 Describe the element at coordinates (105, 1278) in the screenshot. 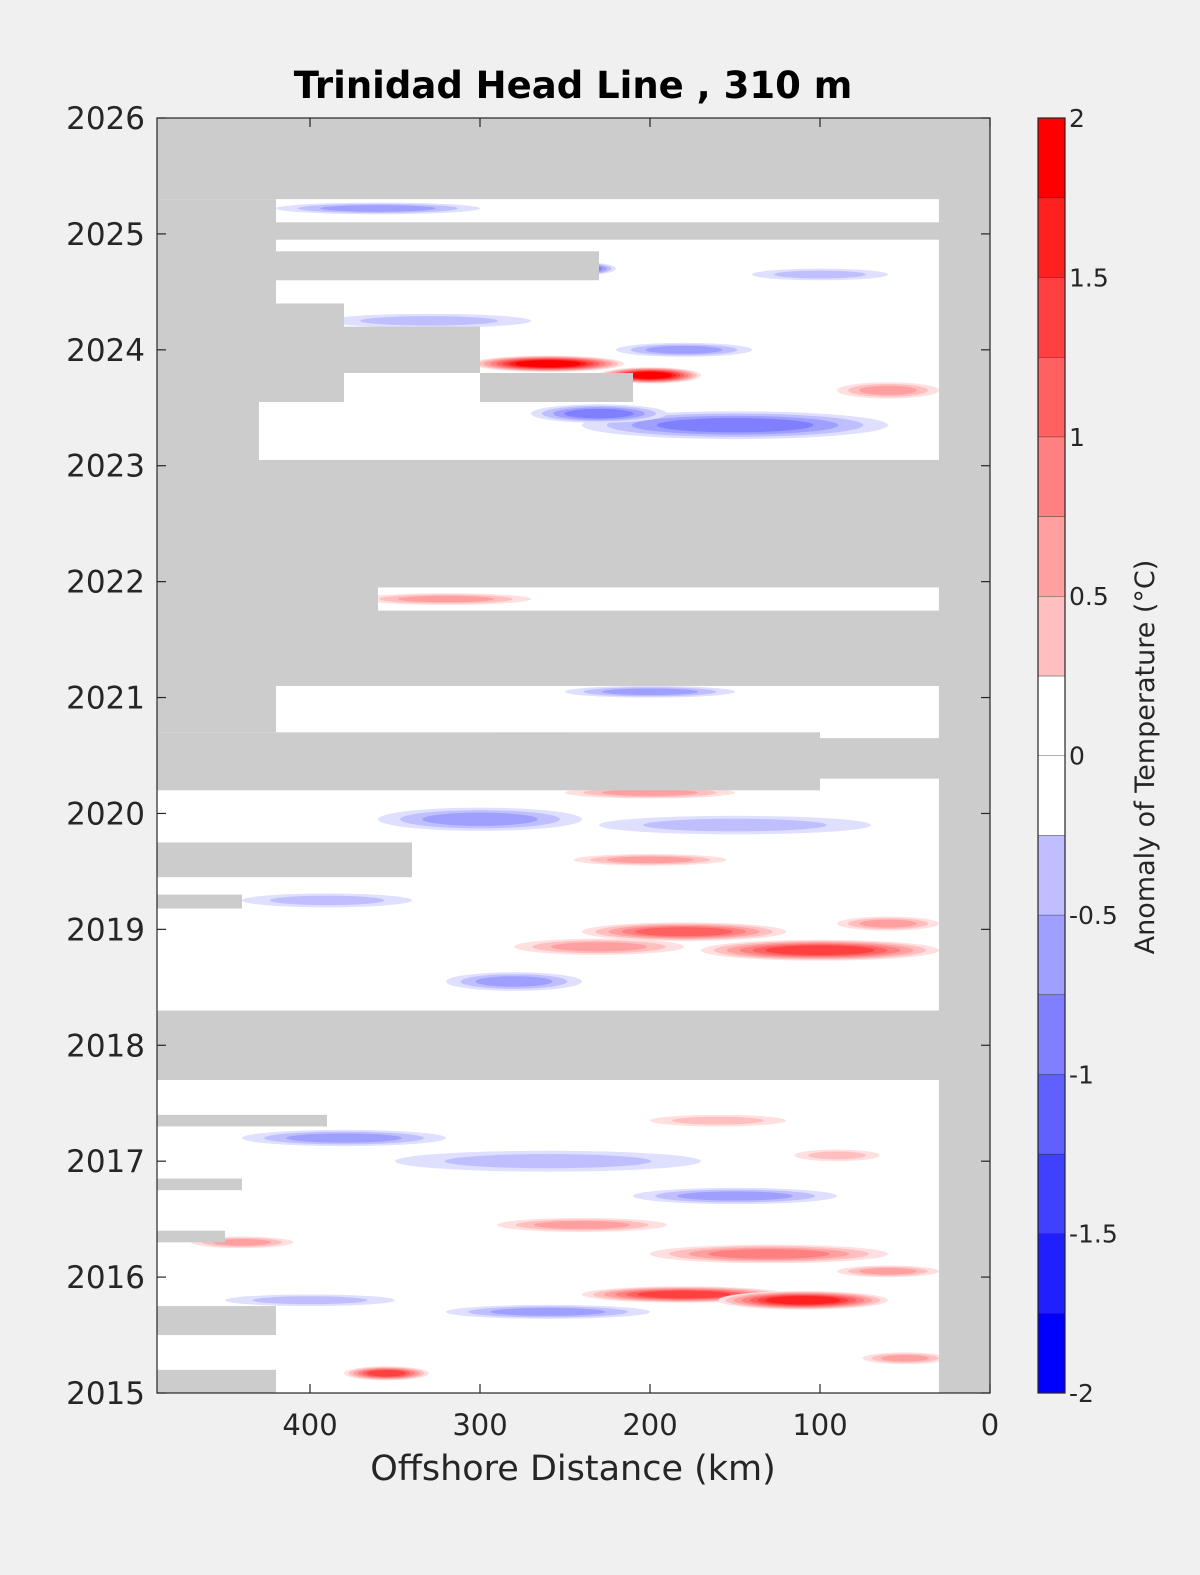

I see `y-tick-label: 2016` at that location.